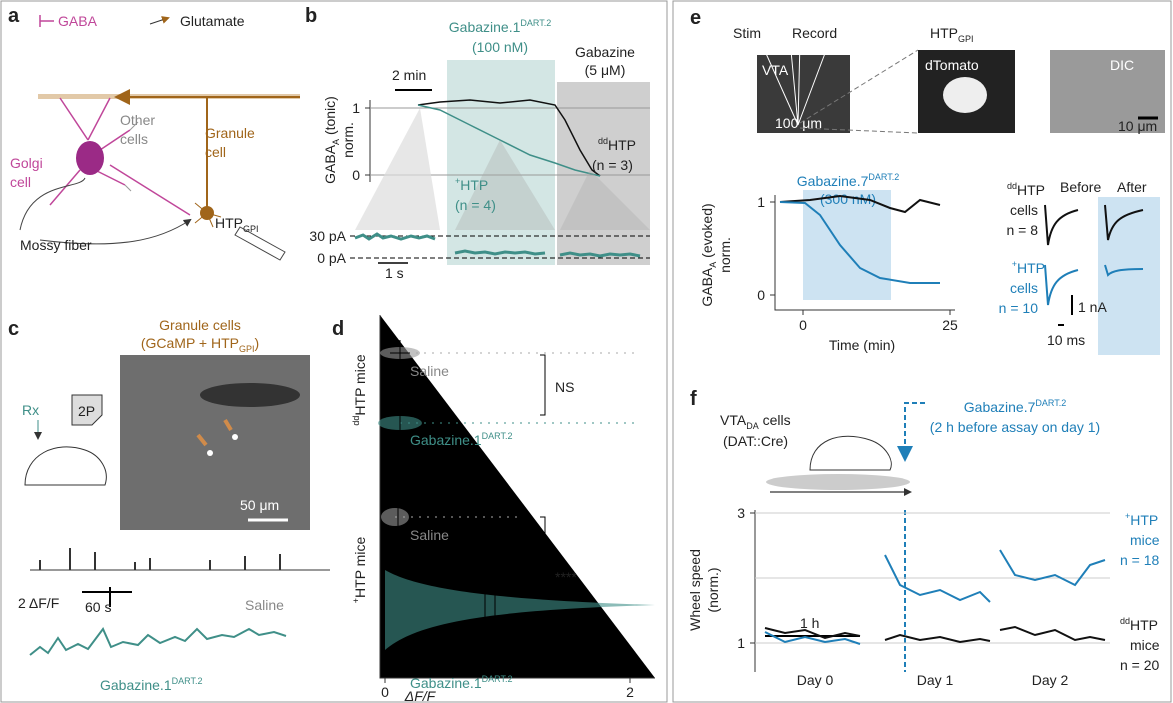  What do you see at coordinates (1122, 65) in the screenshot?
I see `label: DIC` at bounding box center [1122, 65].